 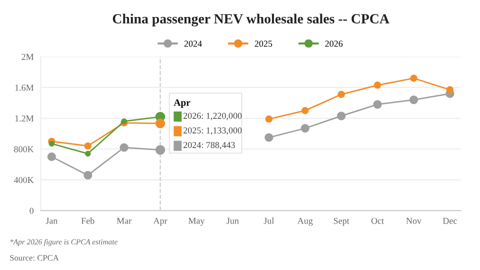 What do you see at coordinates (212, 116) in the screenshot?
I see `annotation: 2026: 1,220,000` at bounding box center [212, 116].